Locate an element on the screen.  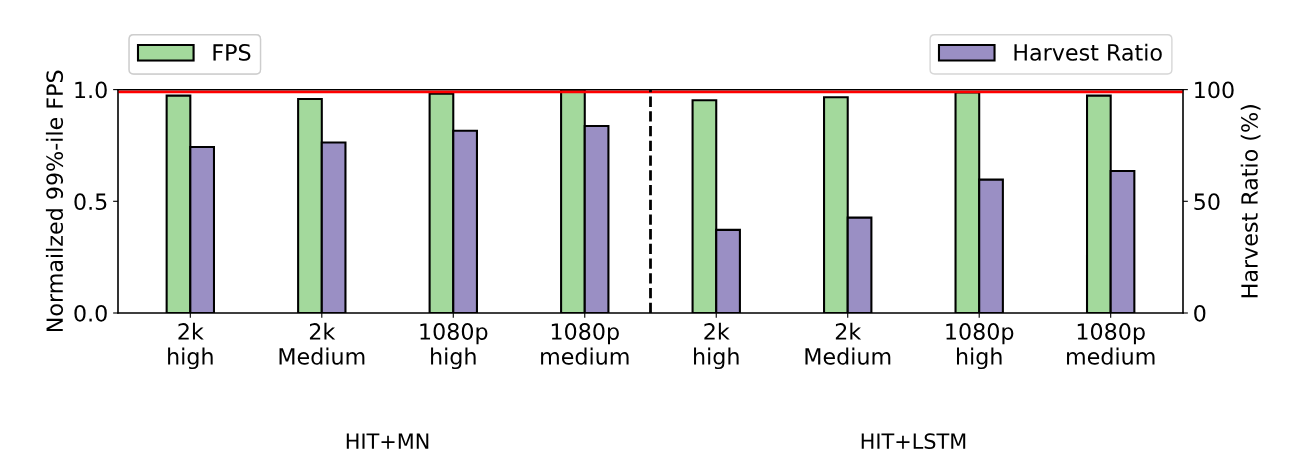
y-tick-label: 0.0 is located at coordinates (90, 313).